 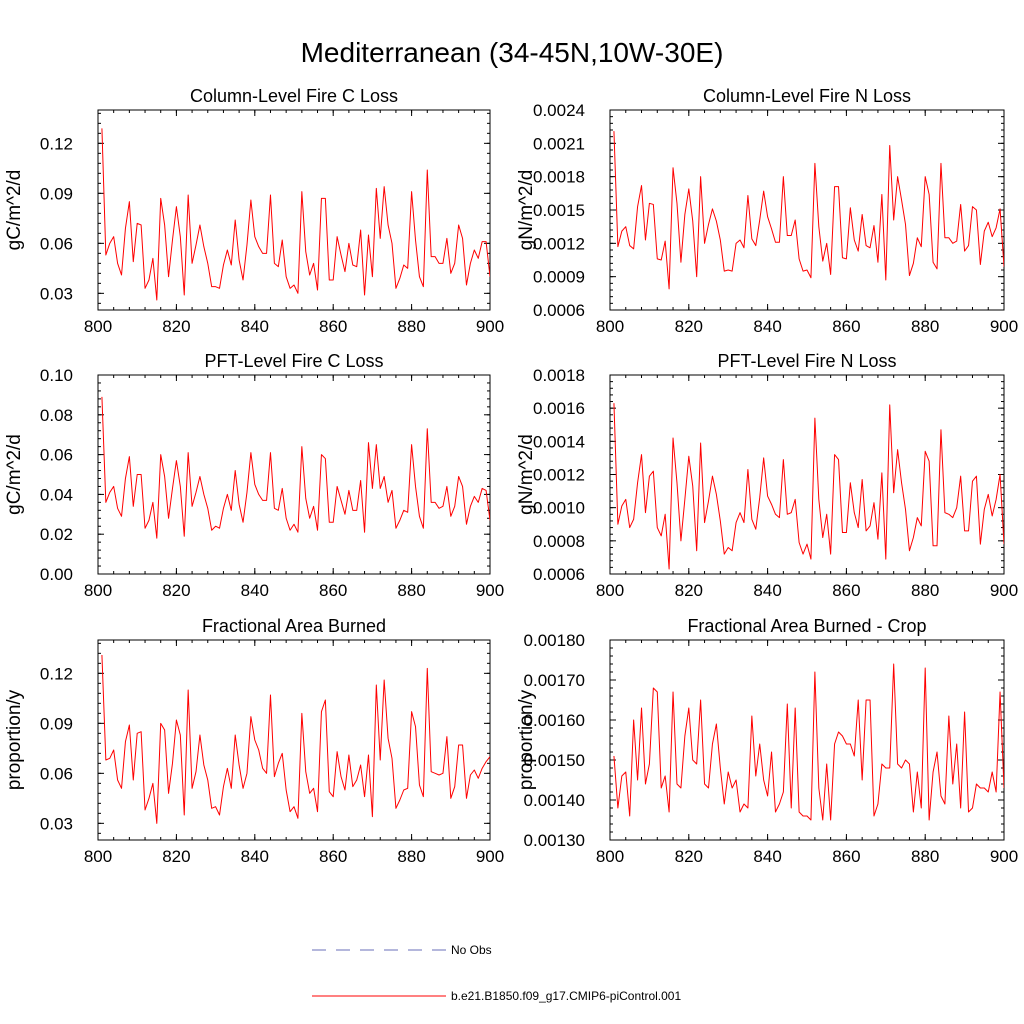 I want to click on y-tick-label: 0.0010, so click(x=559, y=508).